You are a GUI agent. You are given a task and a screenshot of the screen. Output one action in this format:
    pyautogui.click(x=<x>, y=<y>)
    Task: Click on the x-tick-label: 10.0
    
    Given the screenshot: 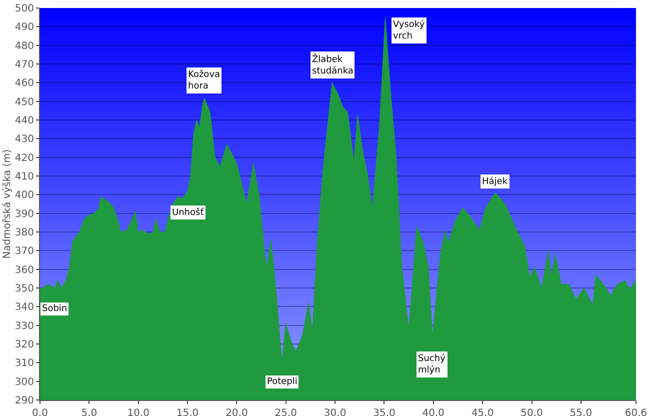 What is the action you would take?
    pyautogui.click(x=138, y=412)
    